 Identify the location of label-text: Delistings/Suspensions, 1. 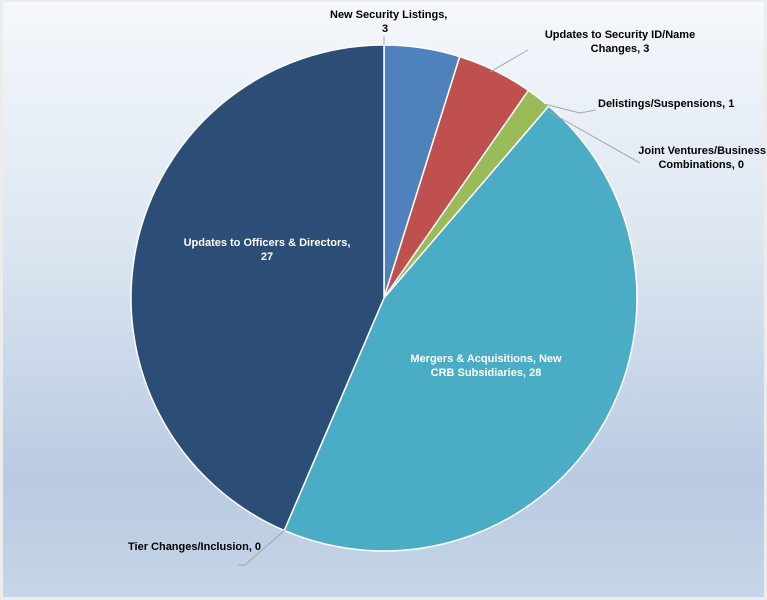
(666, 104).